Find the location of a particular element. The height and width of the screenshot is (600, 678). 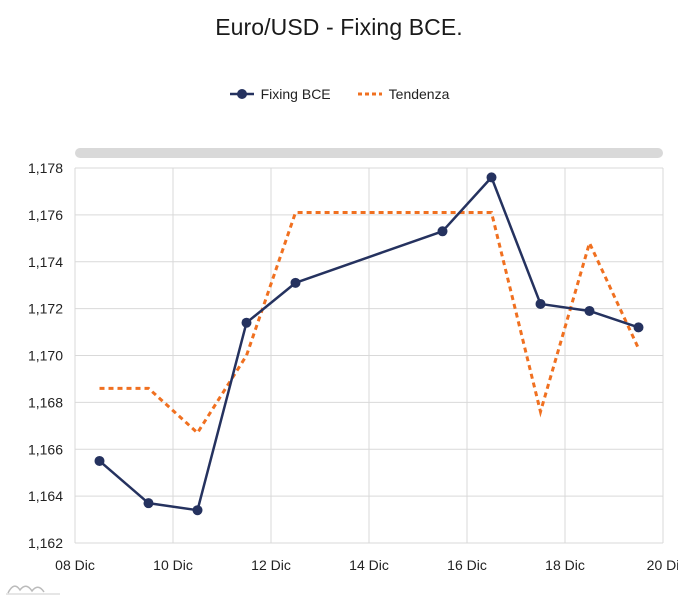

legend-swatch-fixing-bce is located at coordinates (241, 94).